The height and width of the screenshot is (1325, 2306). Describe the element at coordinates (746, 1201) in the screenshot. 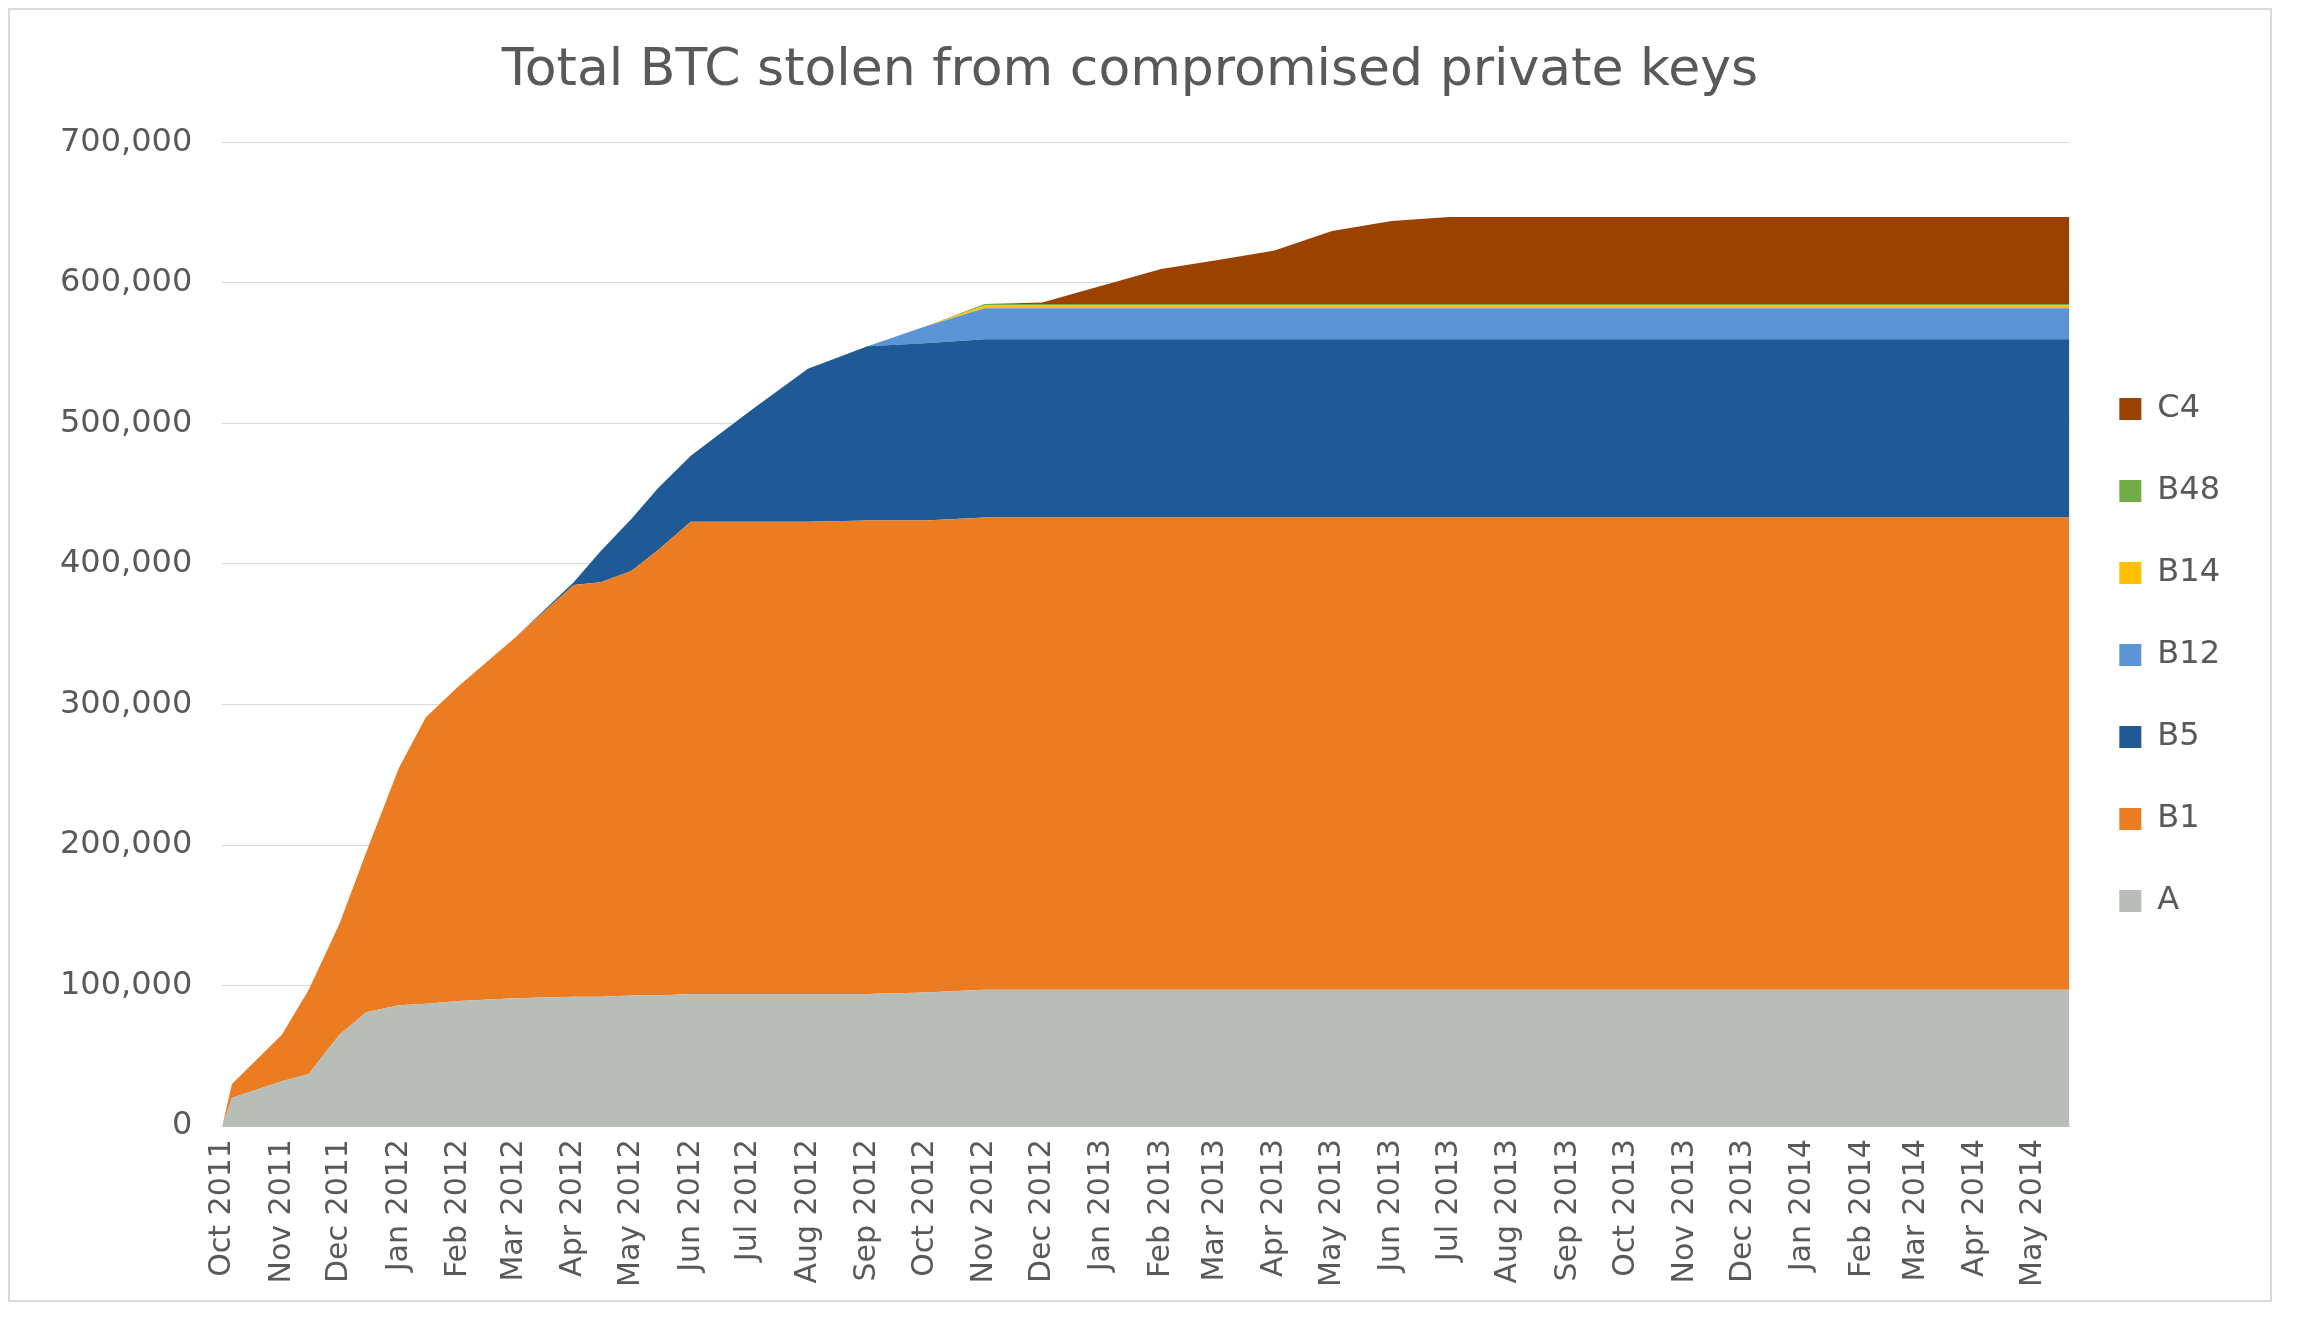

I see `x-tick-label: Jul 2012` at that location.